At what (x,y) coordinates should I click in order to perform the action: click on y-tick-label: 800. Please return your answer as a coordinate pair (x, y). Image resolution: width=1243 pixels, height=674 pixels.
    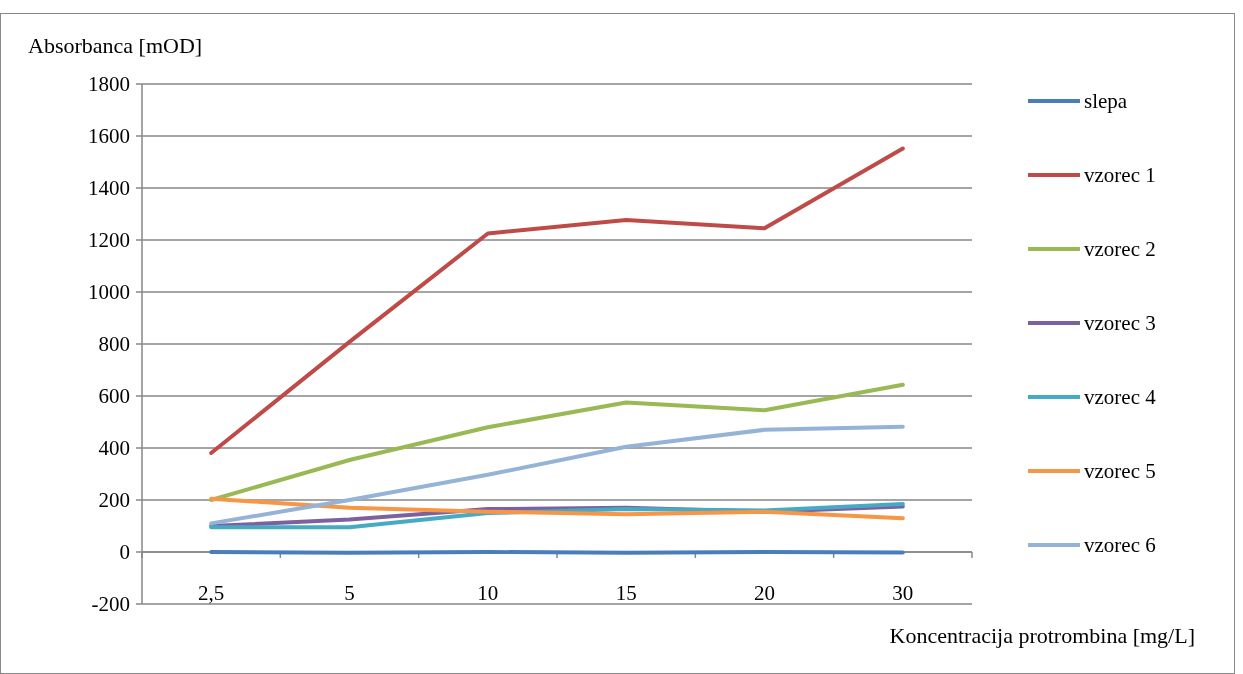
    Looking at the image, I should click on (114, 344).